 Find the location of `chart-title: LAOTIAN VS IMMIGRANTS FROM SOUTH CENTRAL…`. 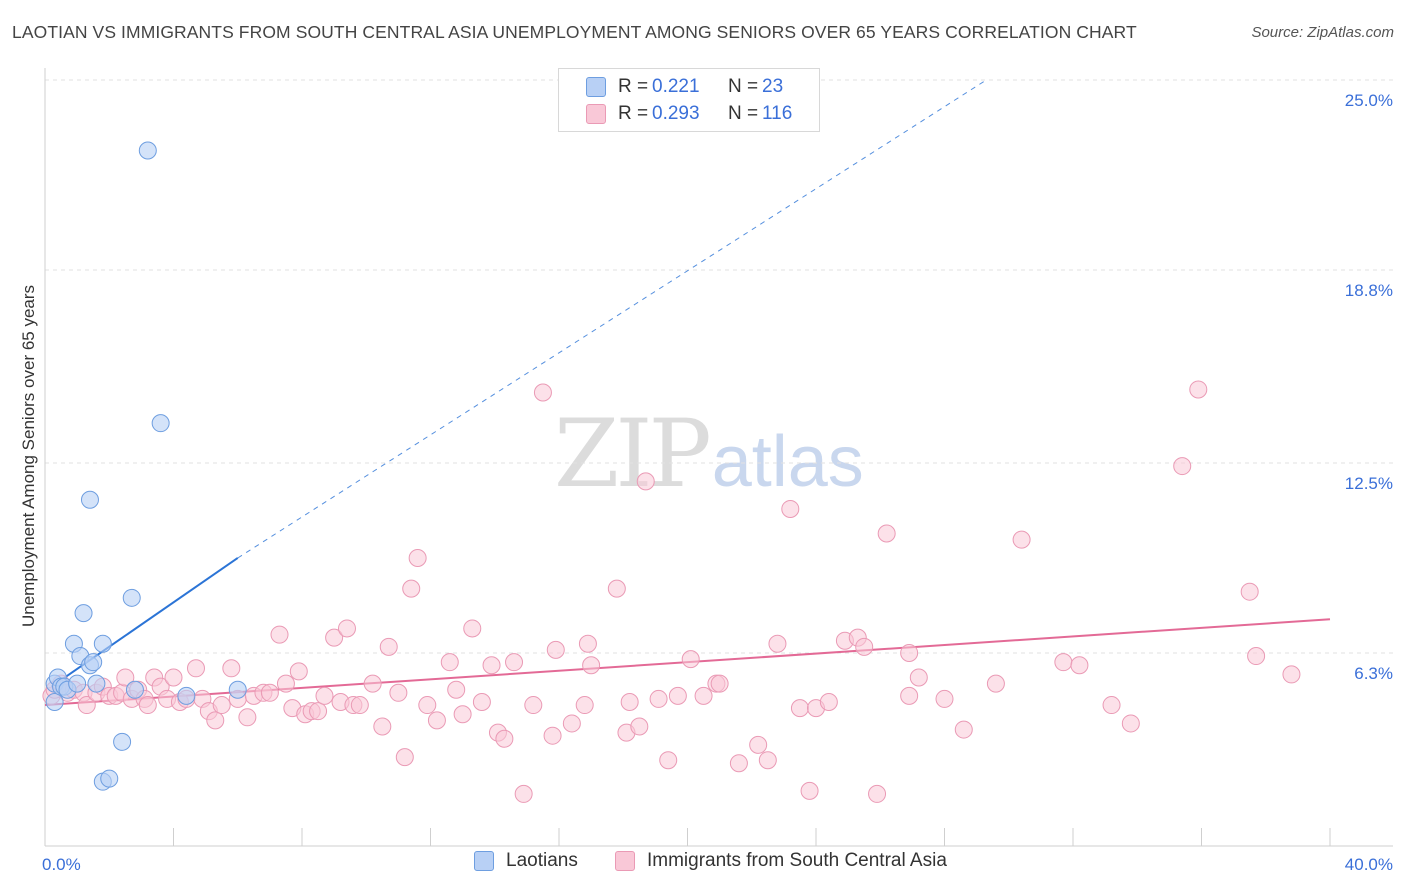

chart-title: LAOTIAN VS IMMIGRANTS FROM SOUTH CENTRAL… is located at coordinates (574, 32).